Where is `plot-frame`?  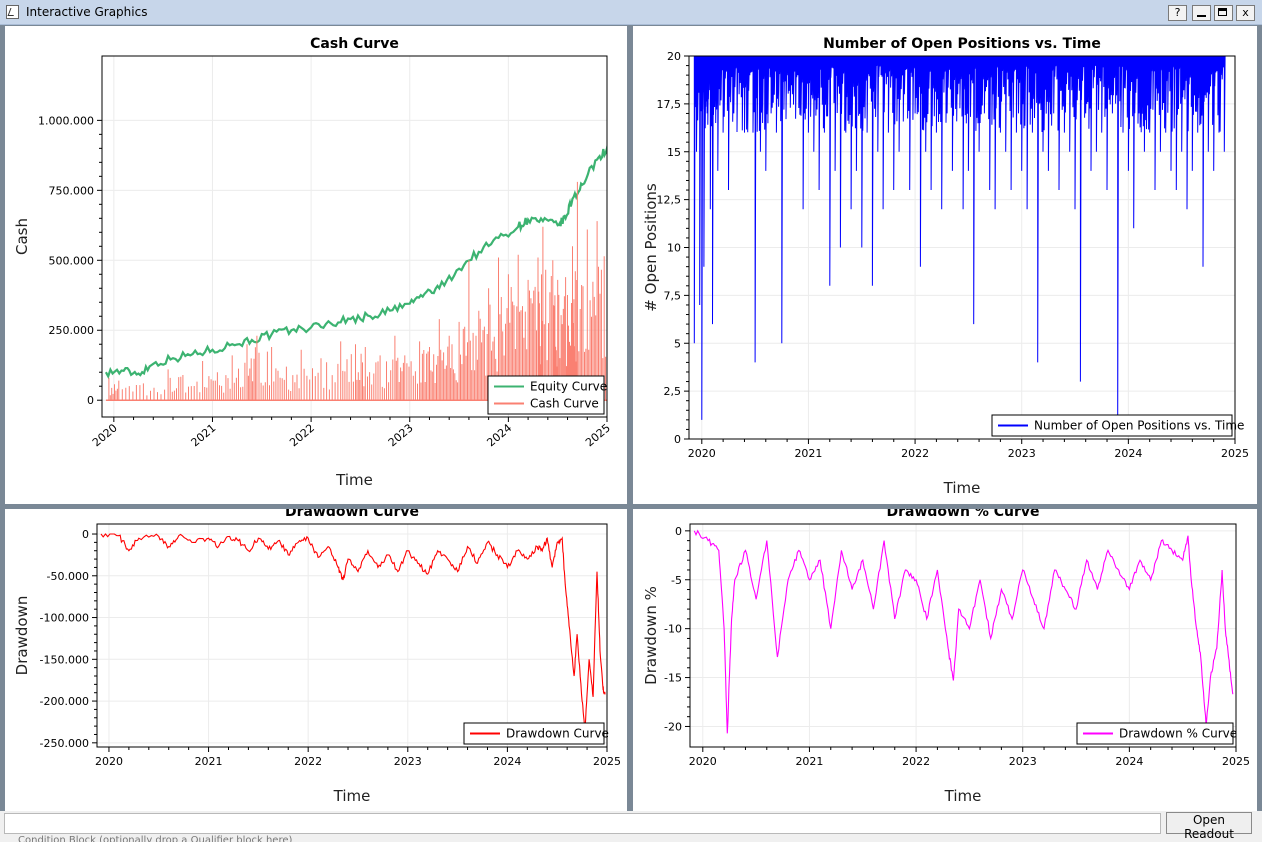 plot-frame is located at coordinates (963, 635).